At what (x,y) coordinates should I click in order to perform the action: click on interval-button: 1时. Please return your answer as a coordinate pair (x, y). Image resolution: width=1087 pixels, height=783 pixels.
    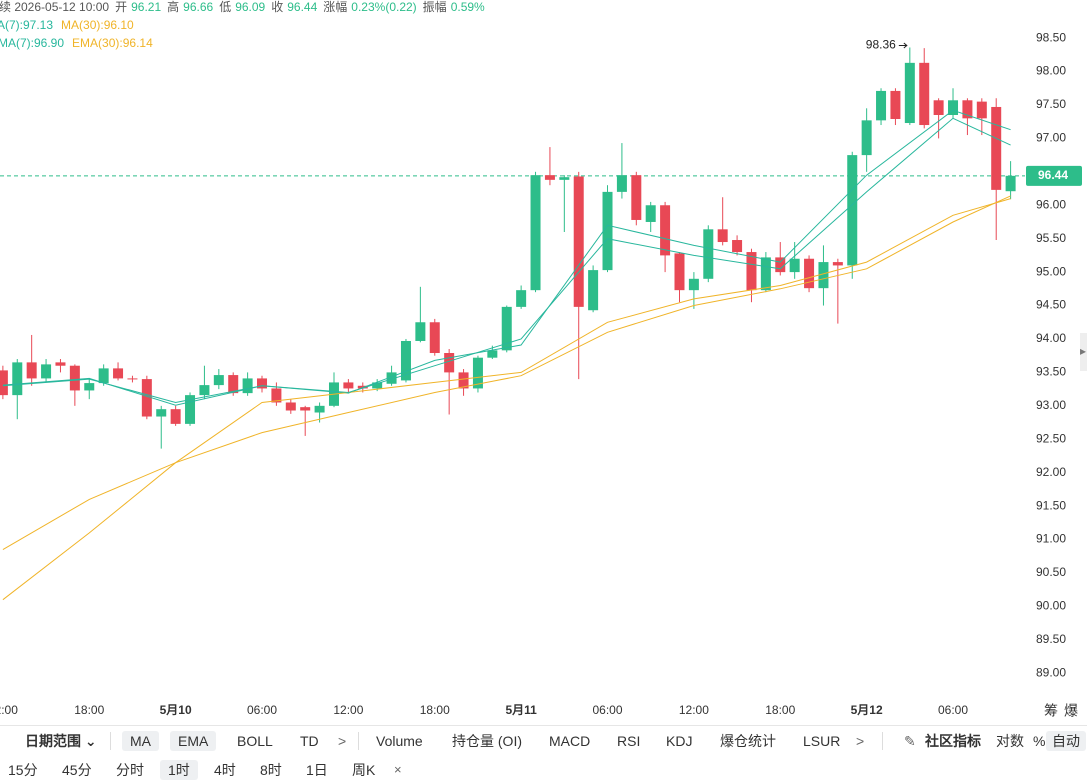
    Looking at the image, I should click on (179, 770).